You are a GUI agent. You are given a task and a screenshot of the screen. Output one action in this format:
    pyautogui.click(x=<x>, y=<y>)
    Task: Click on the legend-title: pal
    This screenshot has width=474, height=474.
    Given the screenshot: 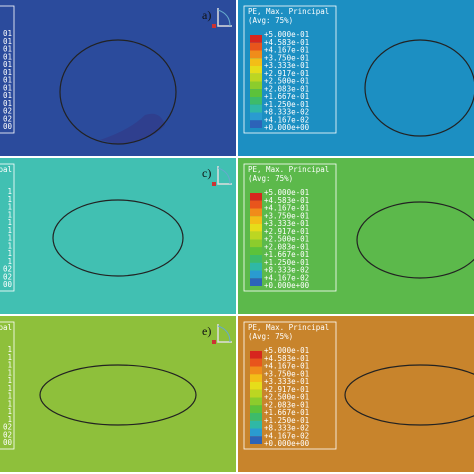 What is the action you would take?
    pyautogui.click(x=6, y=169)
    